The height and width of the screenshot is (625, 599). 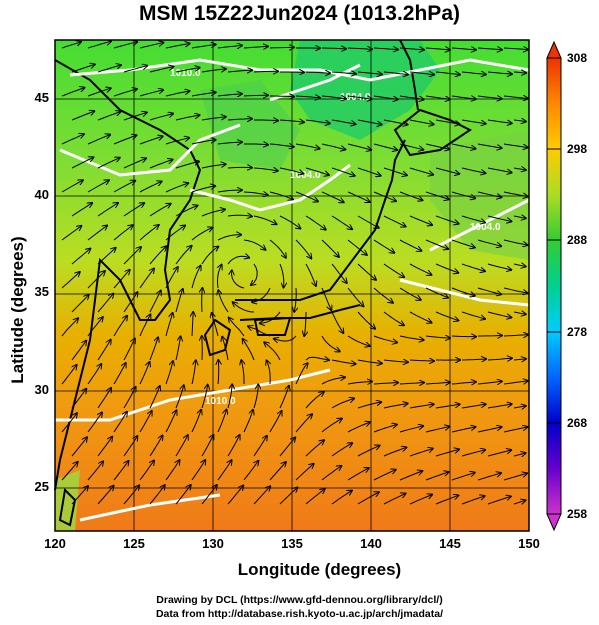 I want to click on colorbar-label: 258, so click(x=577, y=514).